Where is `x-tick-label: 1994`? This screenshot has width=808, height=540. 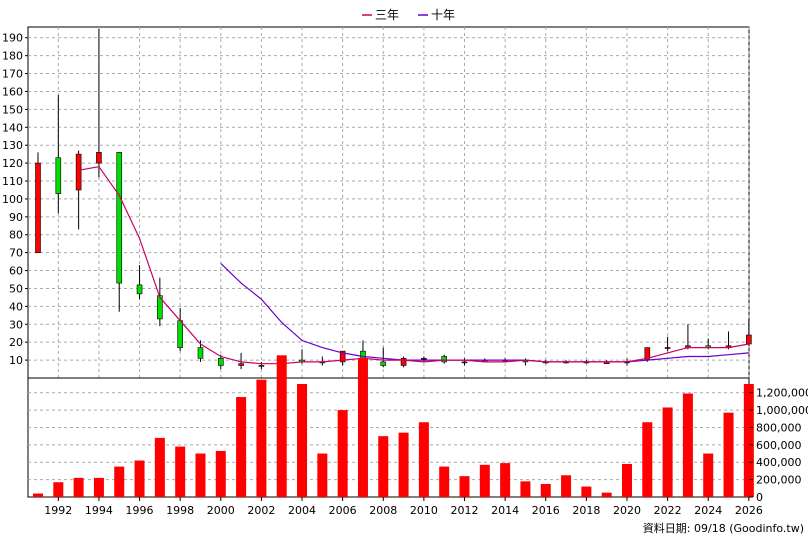
x-tick-label: 1994 is located at coordinates (99, 510).